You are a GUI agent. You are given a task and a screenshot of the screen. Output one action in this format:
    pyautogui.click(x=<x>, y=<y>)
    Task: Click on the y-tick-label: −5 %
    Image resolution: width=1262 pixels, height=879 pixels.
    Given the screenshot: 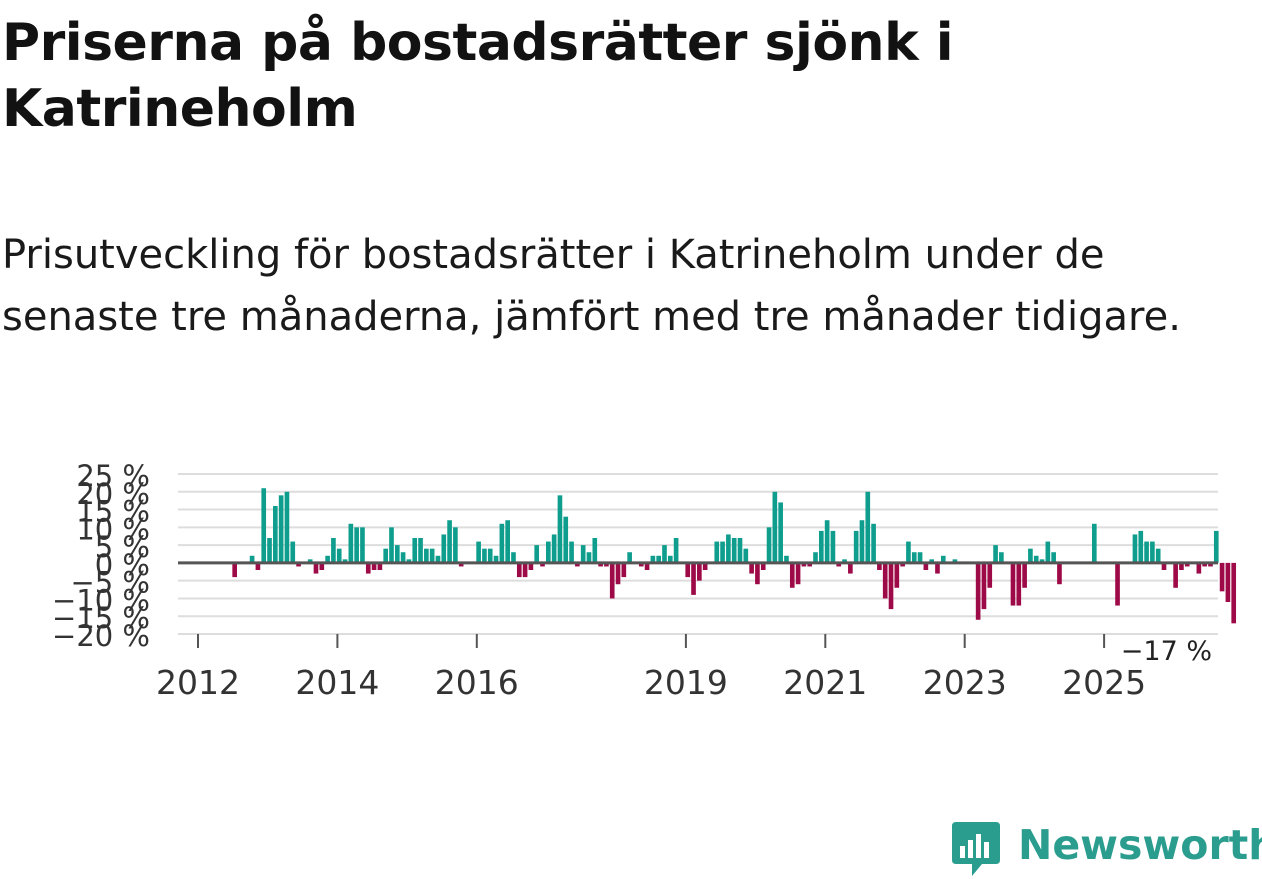 What is the action you would take?
    pyautogui.click(x=110, y=583)
    